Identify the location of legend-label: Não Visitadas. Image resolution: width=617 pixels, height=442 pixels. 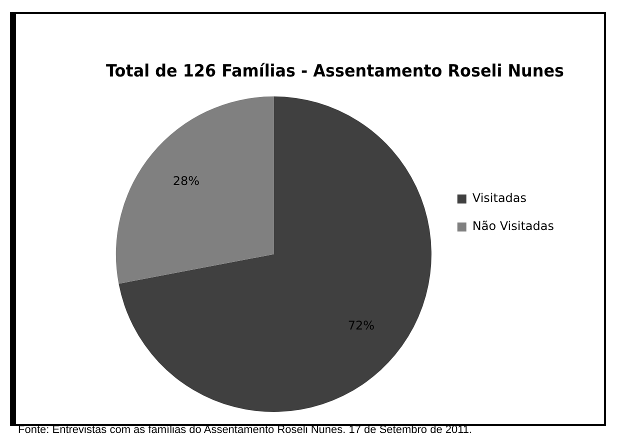
(513, 226).